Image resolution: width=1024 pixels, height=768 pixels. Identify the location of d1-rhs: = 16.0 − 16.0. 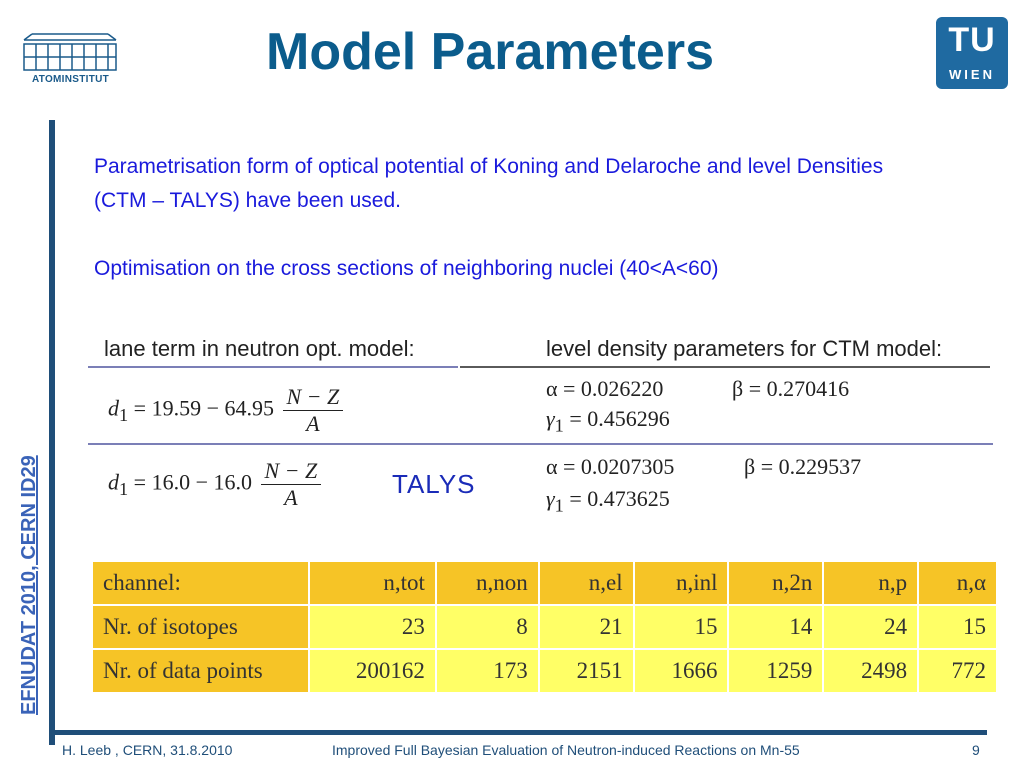
(192, 482).